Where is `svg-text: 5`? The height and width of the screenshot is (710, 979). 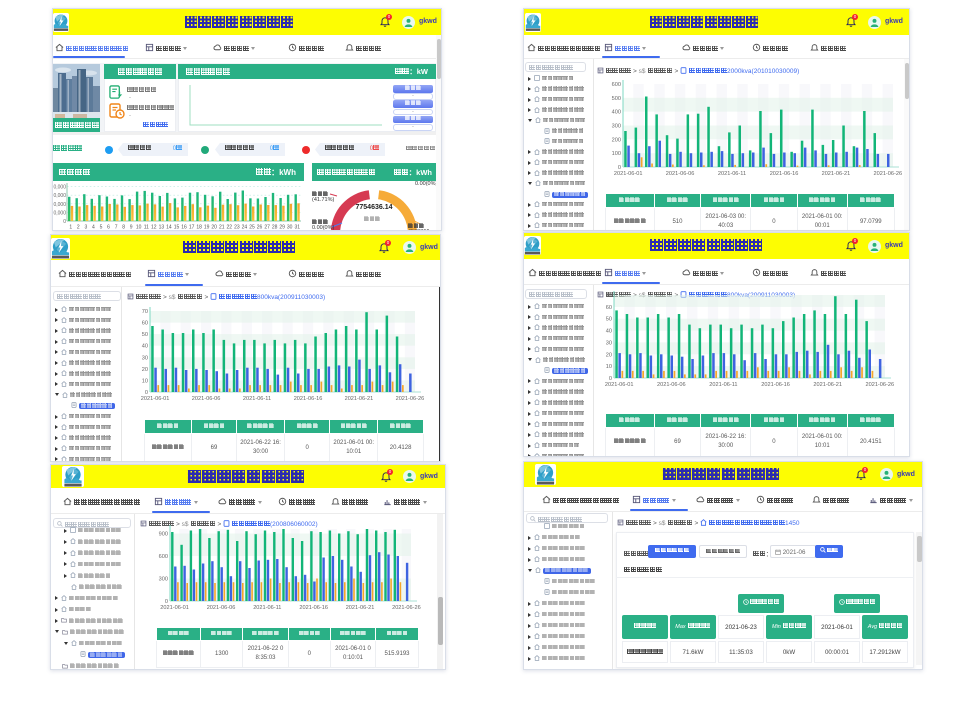 svg-text: 5 is located at coordinates (101, 228).